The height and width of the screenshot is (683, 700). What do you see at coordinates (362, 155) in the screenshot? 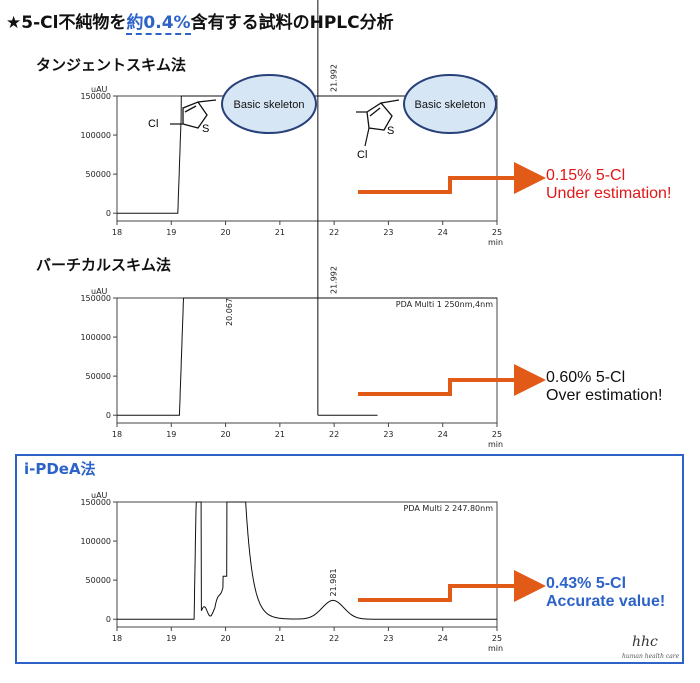
I see `molecule-label-cl-2: Cl` at bounding box center [362, 155].